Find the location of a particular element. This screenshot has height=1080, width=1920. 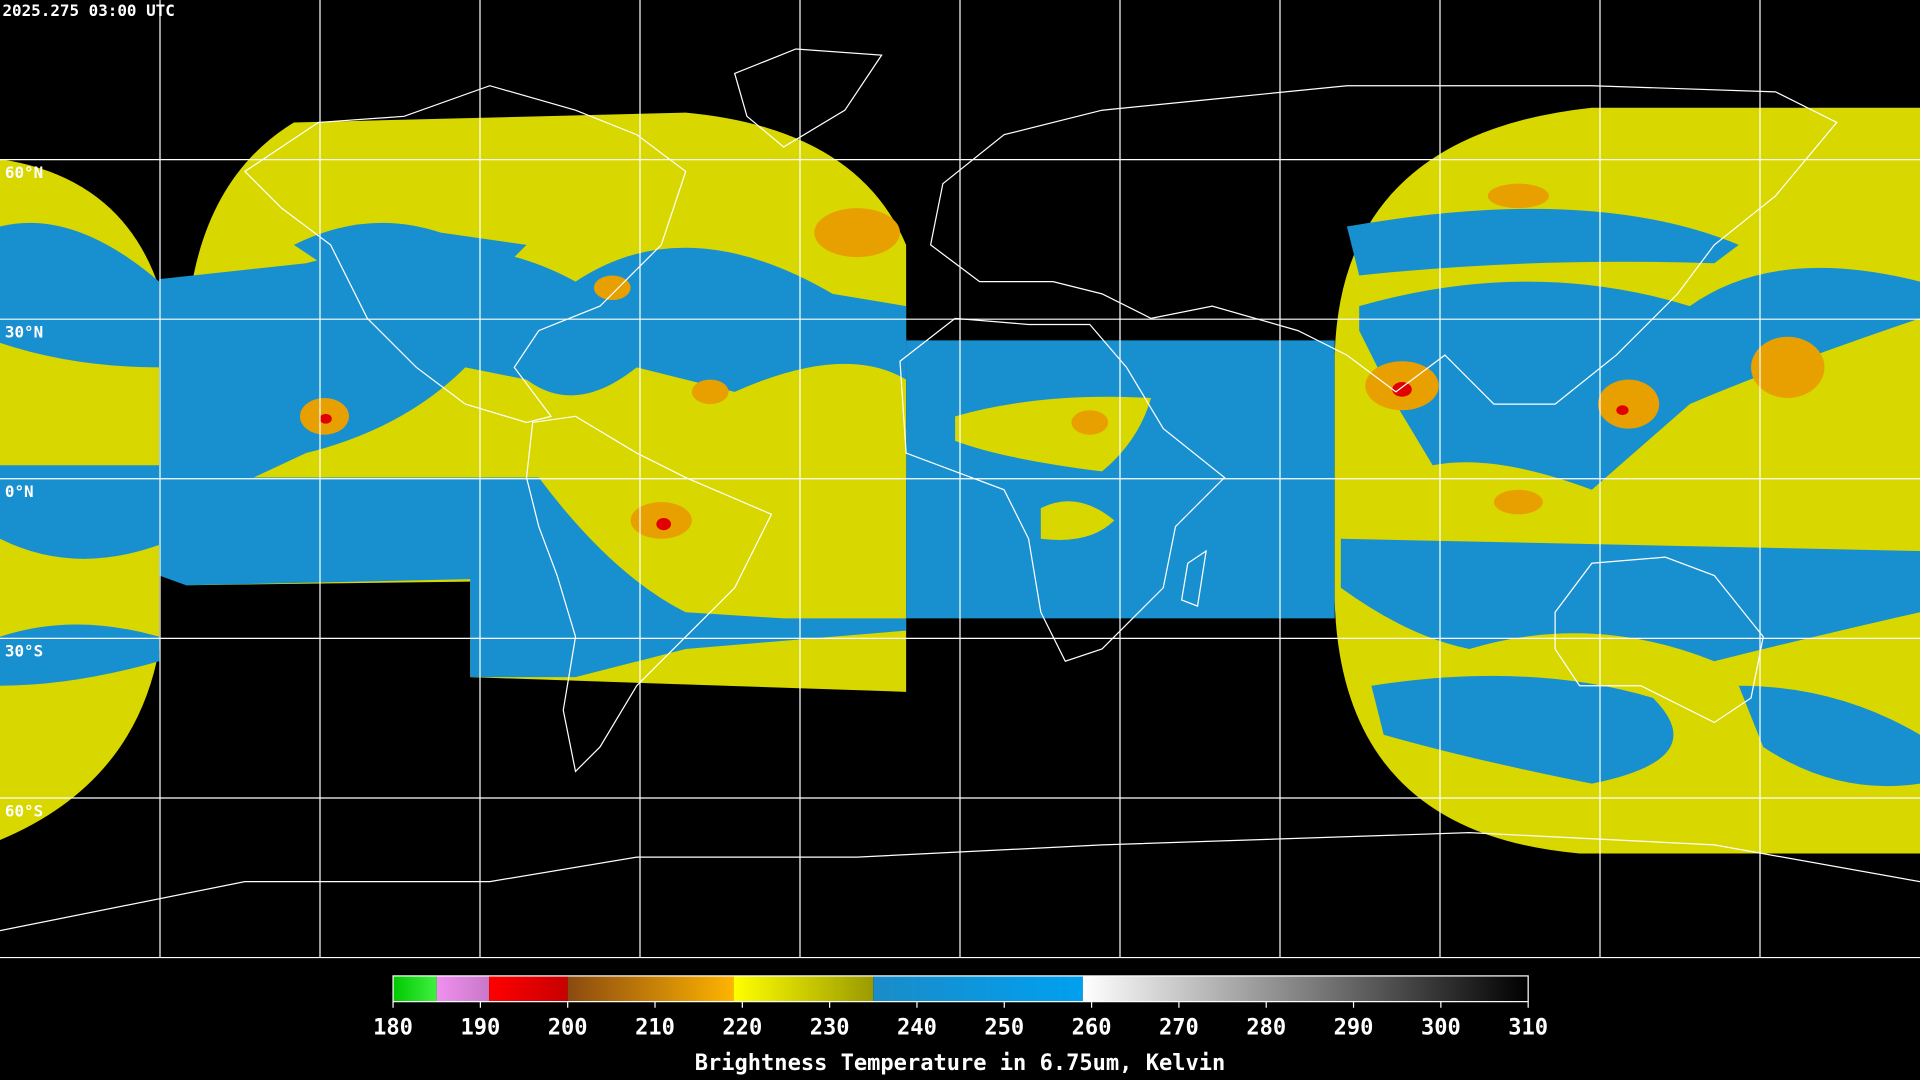

colorbar-tick-label: 180 is located at coordinates (393, 1028).